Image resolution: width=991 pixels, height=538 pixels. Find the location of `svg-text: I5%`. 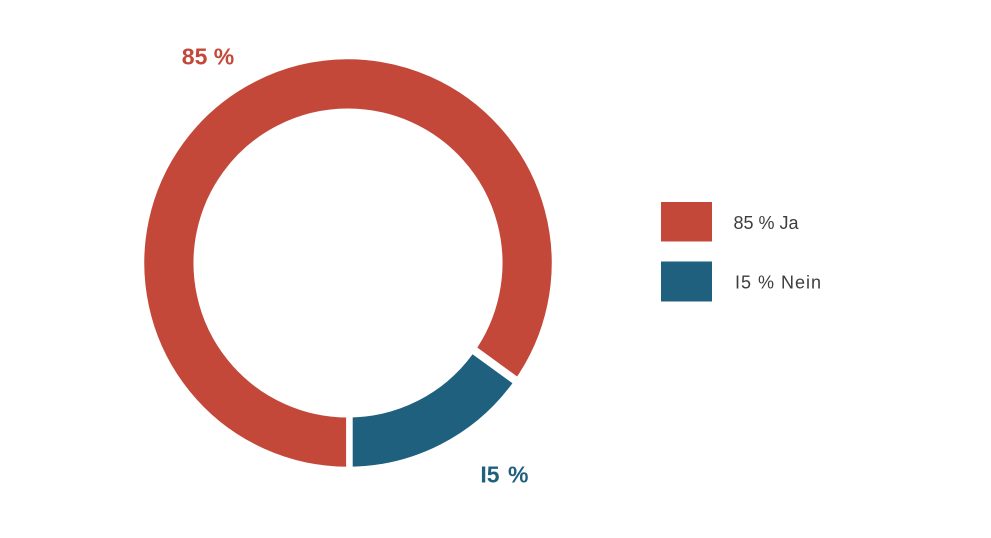

svg-text: I5% is located at coordinates (504, 474).